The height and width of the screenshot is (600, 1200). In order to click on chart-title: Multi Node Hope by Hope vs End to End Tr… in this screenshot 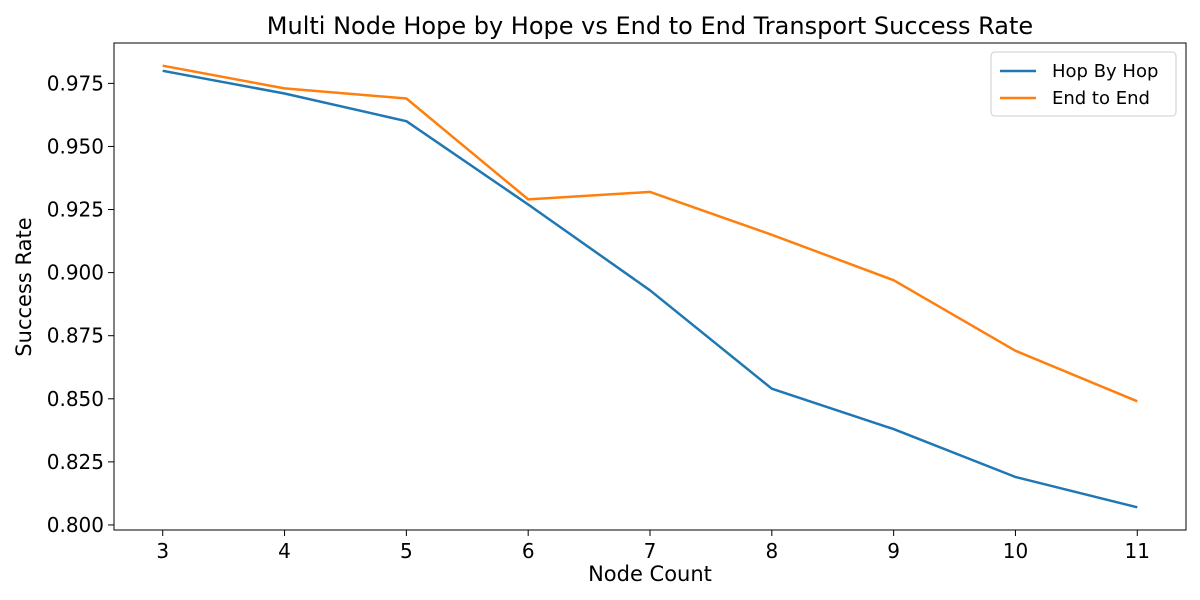, I will do `click(650, 26)`.